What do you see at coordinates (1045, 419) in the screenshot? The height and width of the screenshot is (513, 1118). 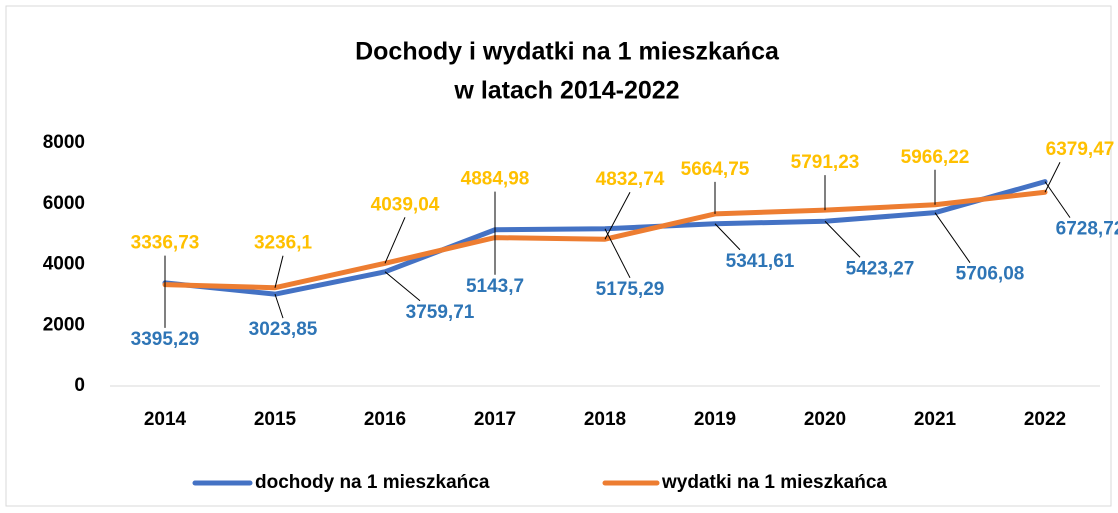 I see `x-tick-label: 2022` at bounding box center [1045, 419].